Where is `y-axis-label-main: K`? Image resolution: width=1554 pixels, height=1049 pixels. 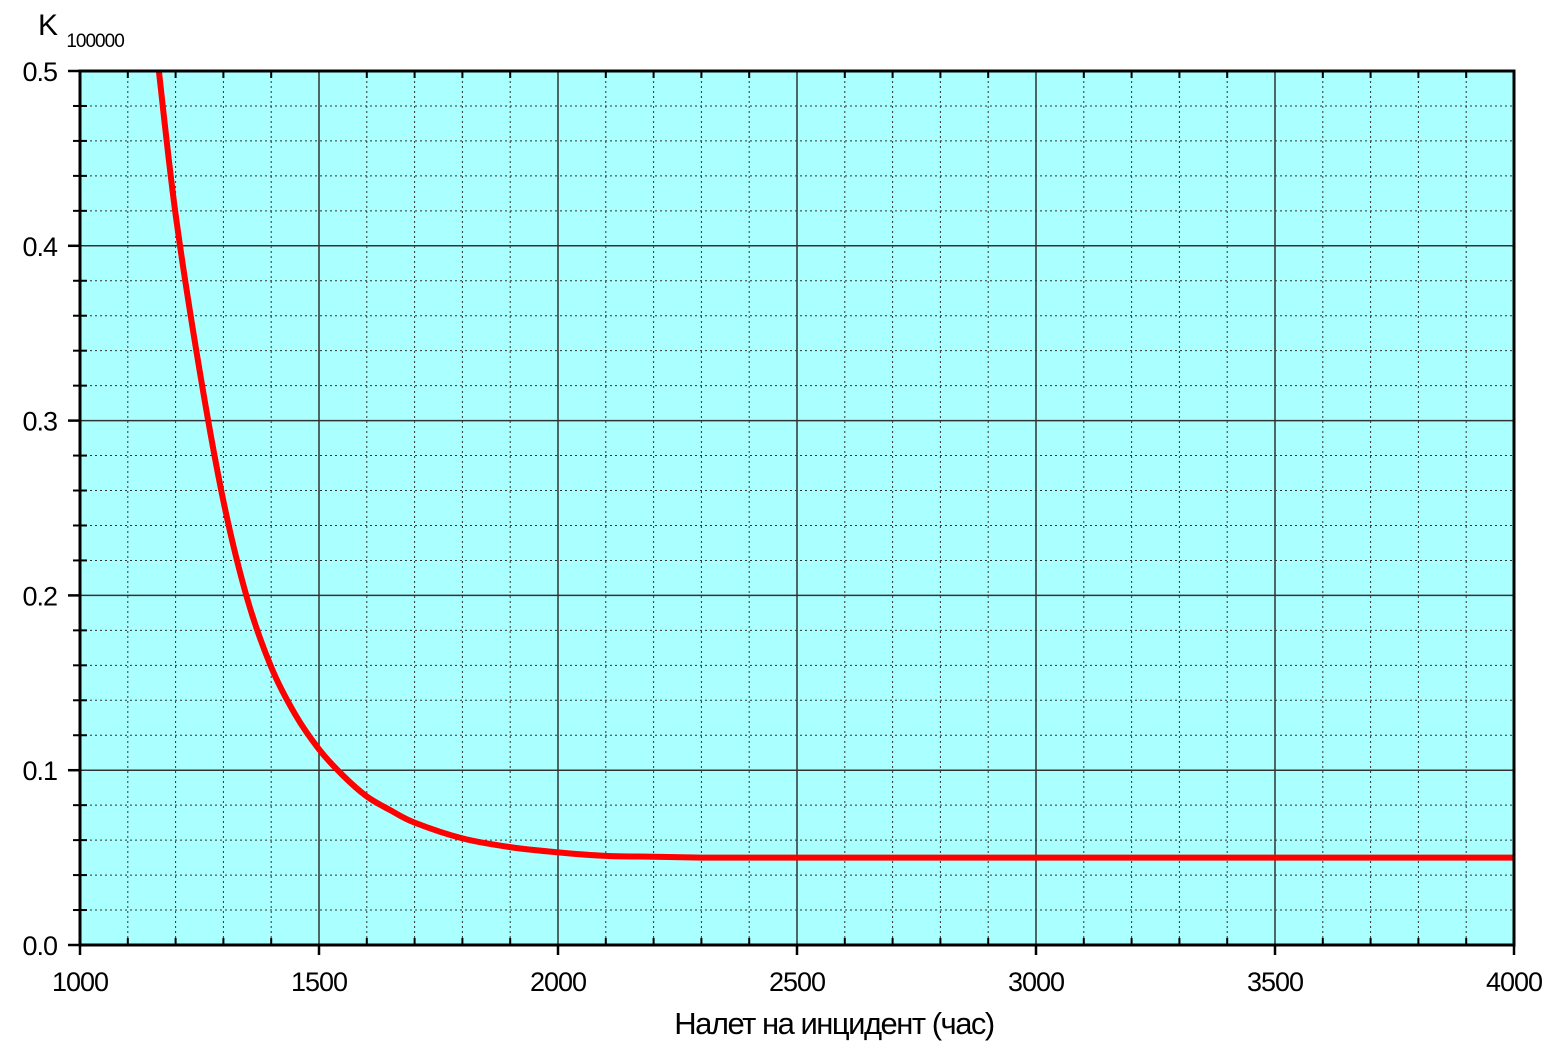 y-axis-label-main: K is located at coordinates (48, 25).